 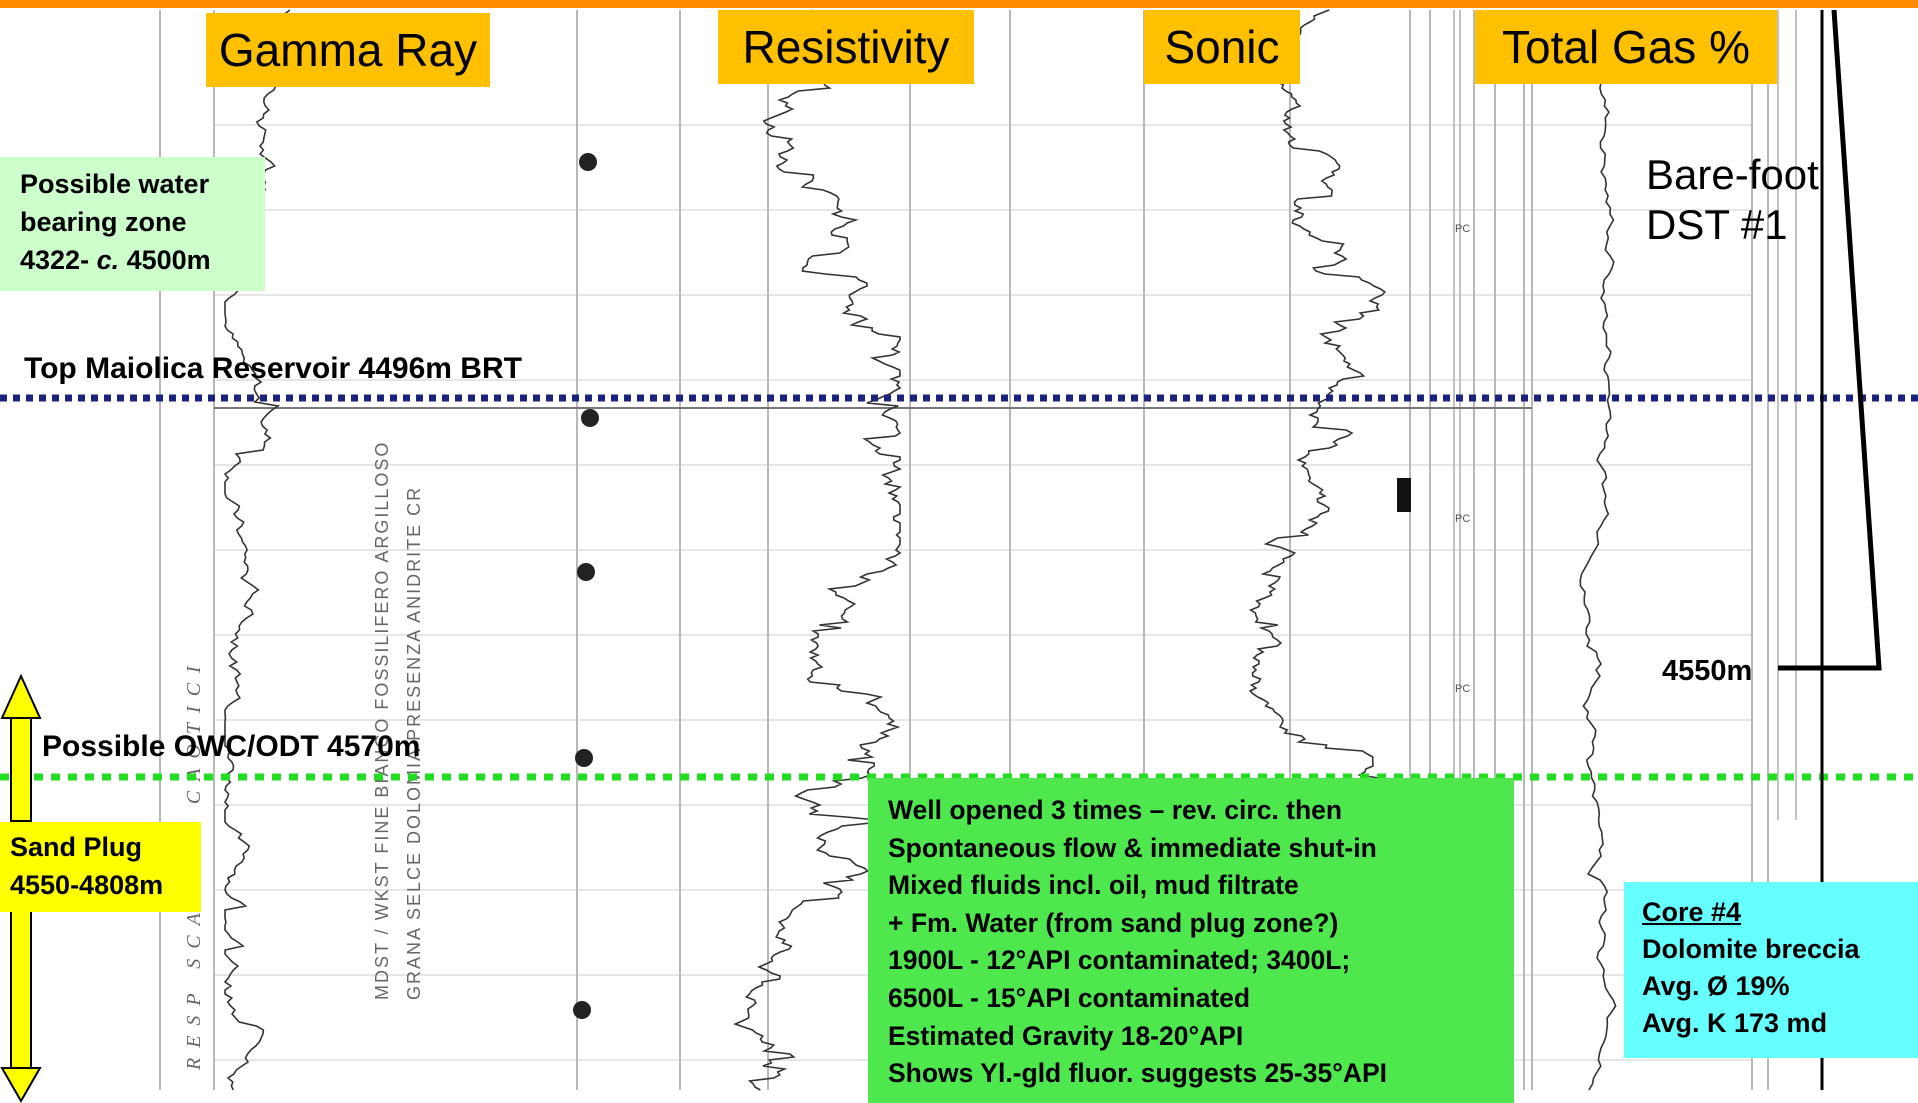 What do you see at coordinates (100, 867) in the screenshot?
I see `sand-plug-box: Sand Plug 4550-4808m` at bounding box center [100, 867].